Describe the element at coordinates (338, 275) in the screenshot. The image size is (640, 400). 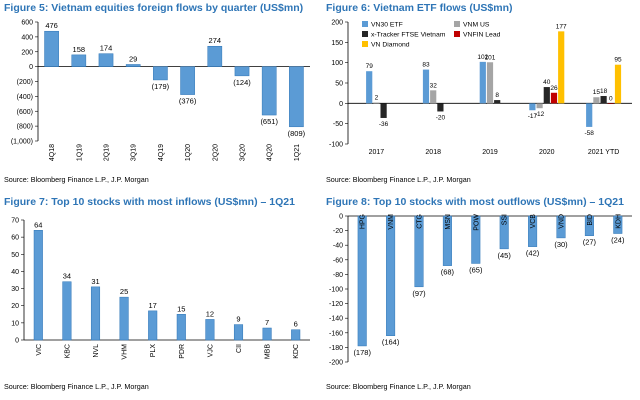
I see `fig8-y-tick-label: -80` at that location.